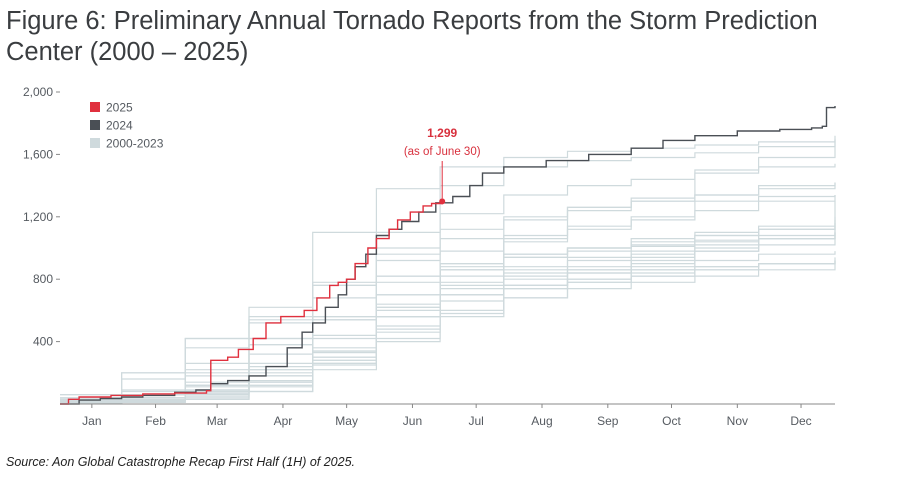 This screenshot has height=481, width=900. I want to click on annotation-value: 1,299, so click(442, 133).